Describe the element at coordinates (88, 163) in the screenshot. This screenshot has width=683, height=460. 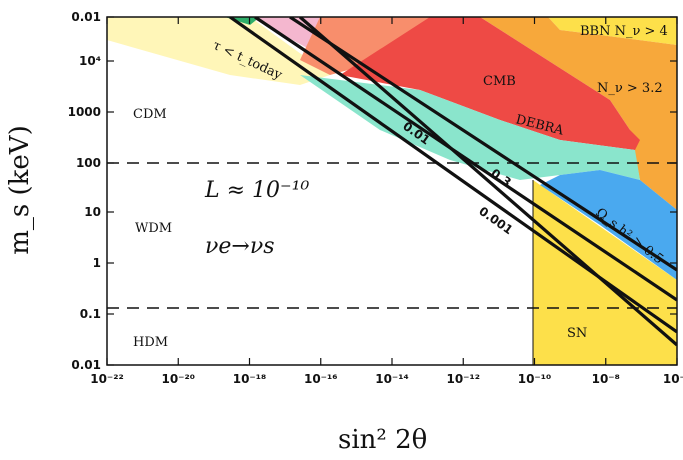
I see `y-tick-label: 100` at that location.